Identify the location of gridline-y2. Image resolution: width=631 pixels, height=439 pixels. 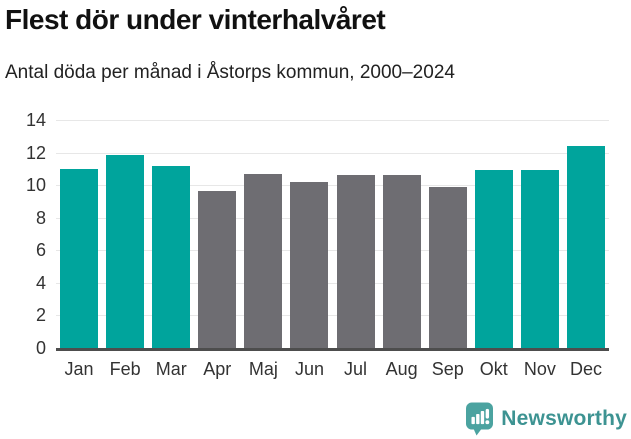
(332, 316).